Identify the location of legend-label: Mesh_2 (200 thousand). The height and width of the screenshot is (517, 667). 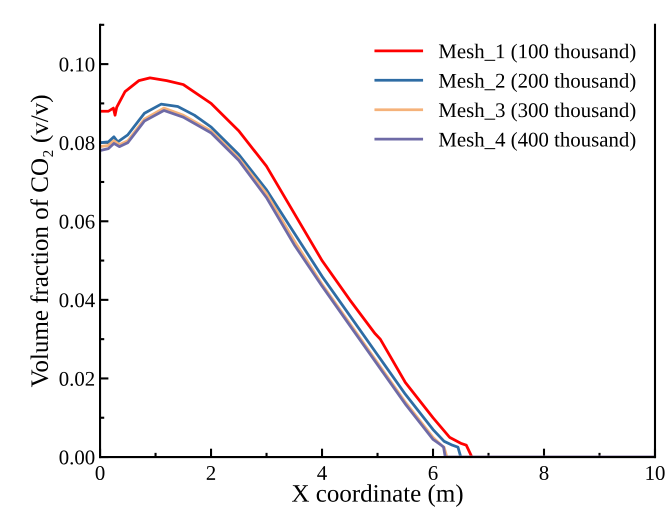
(537, 82).